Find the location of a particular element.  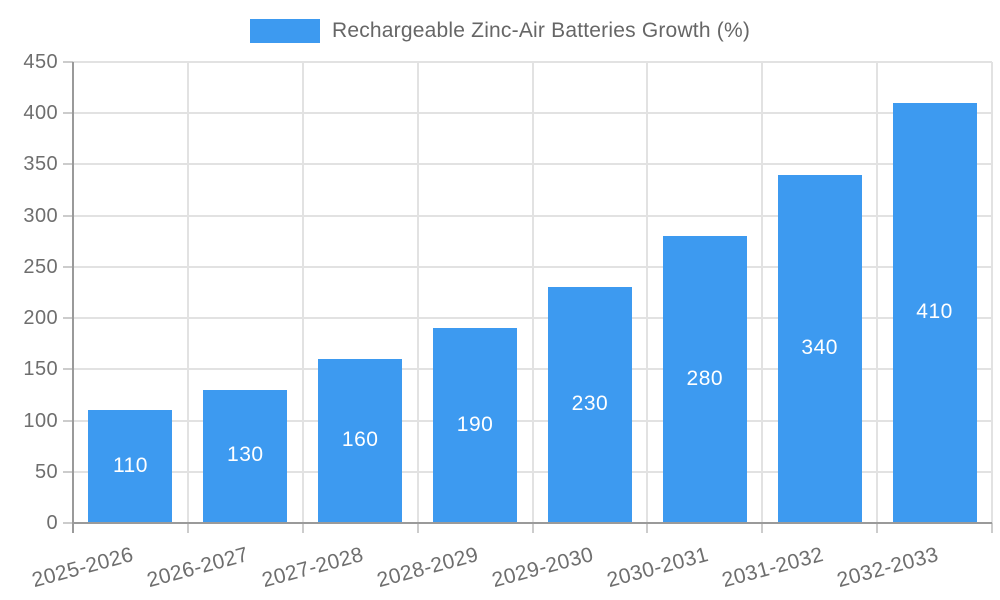

x-axis-label: 2026-2027 is located at coordinates (198, 568).